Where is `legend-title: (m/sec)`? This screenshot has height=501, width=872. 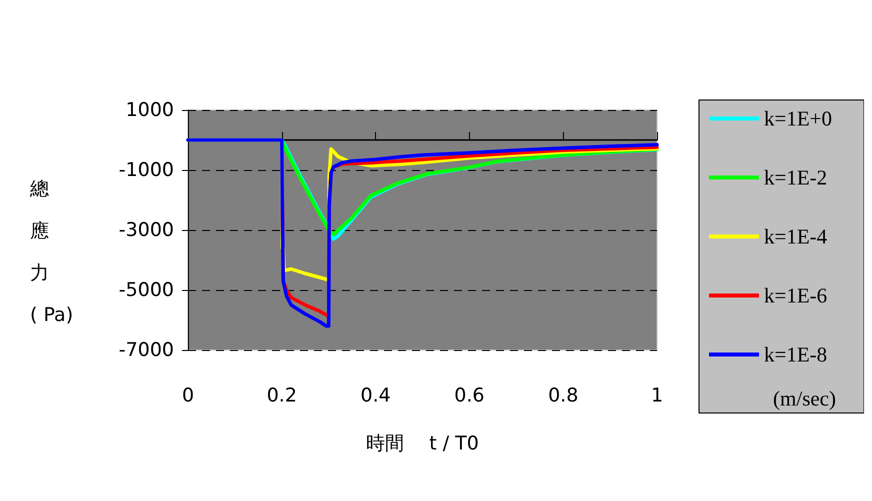 legend-title: (m/sec) is located at coordinates (804, 398).